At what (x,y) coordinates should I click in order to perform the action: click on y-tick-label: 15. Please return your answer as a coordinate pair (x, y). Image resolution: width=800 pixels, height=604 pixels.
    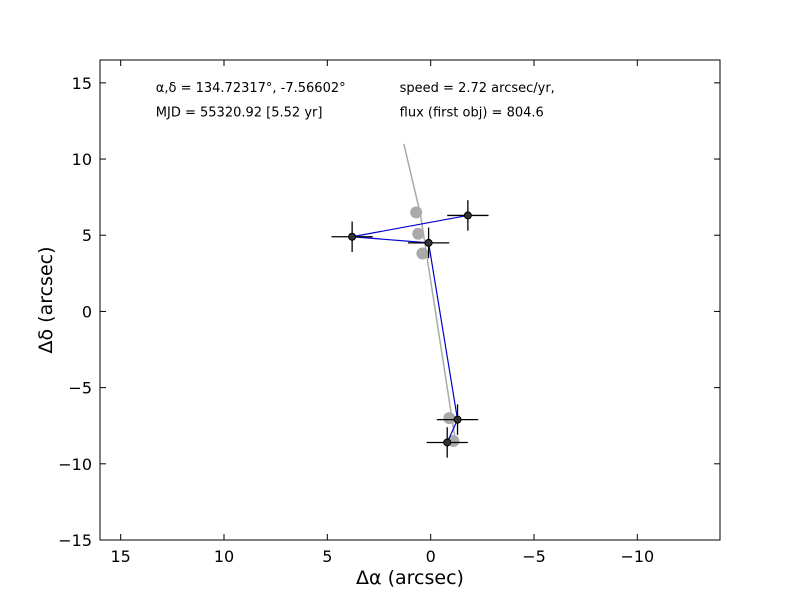
    Looking at the image, I should click on (82, 83).